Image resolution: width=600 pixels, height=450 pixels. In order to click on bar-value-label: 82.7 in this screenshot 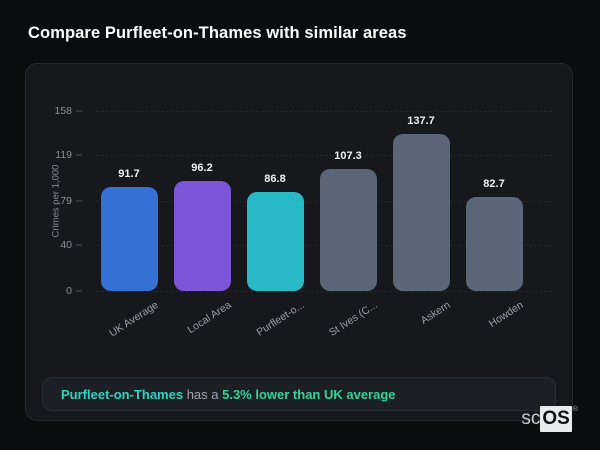, I will do `click(494, 183)`.